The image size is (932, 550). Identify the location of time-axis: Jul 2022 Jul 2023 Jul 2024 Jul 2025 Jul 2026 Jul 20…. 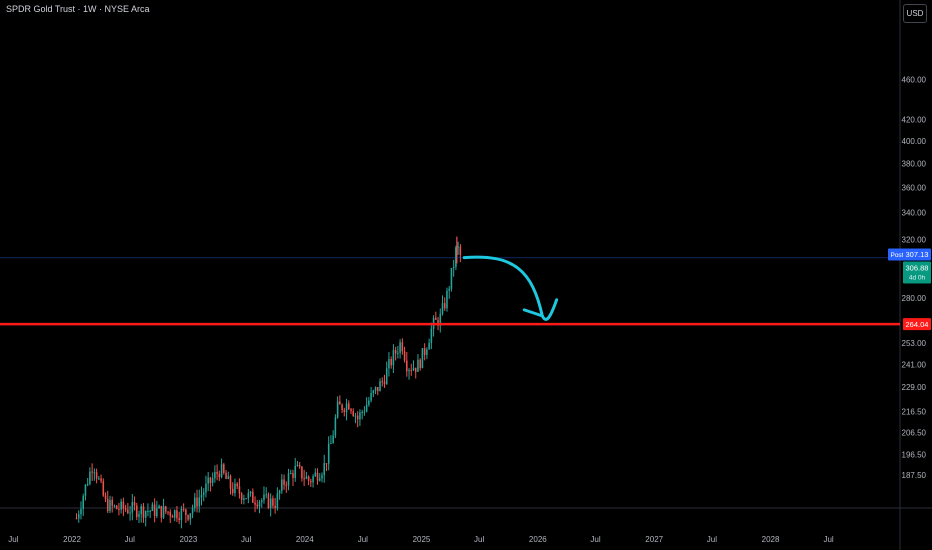
(421, 539).